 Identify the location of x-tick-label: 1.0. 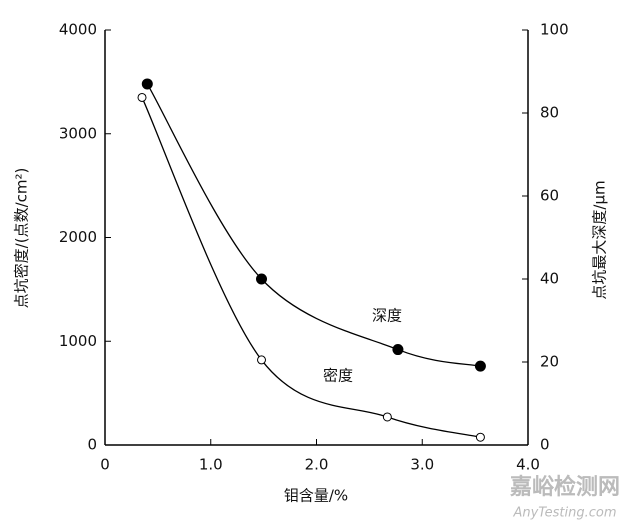
(211, 465).